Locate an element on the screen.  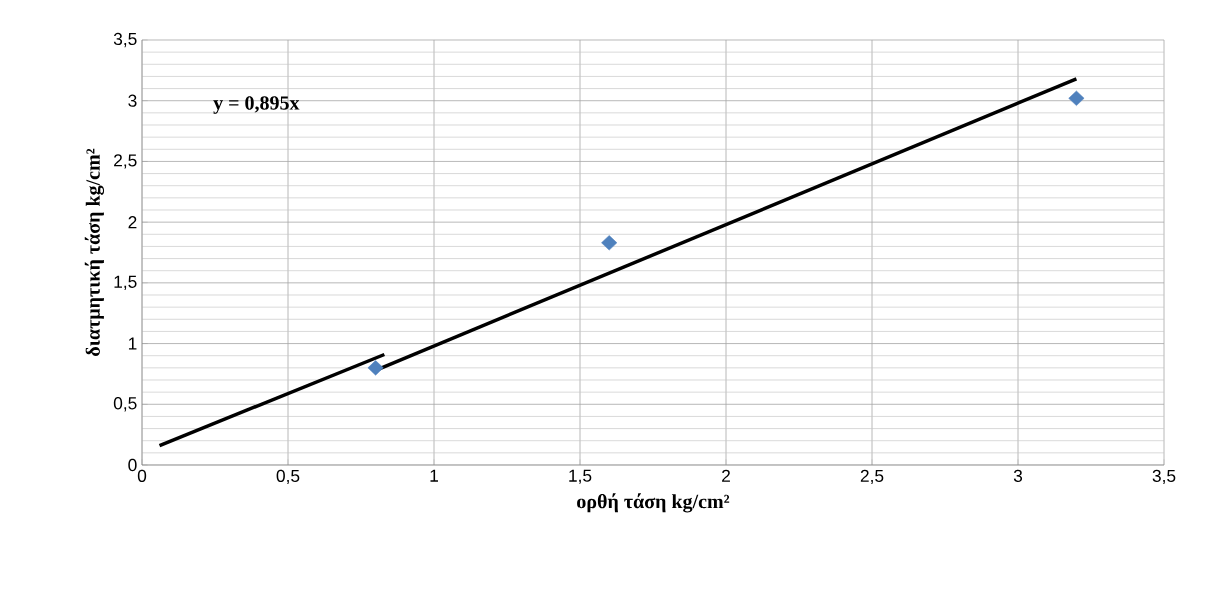
x-tick-label: 0,5 is located at coordinates (288, 477).